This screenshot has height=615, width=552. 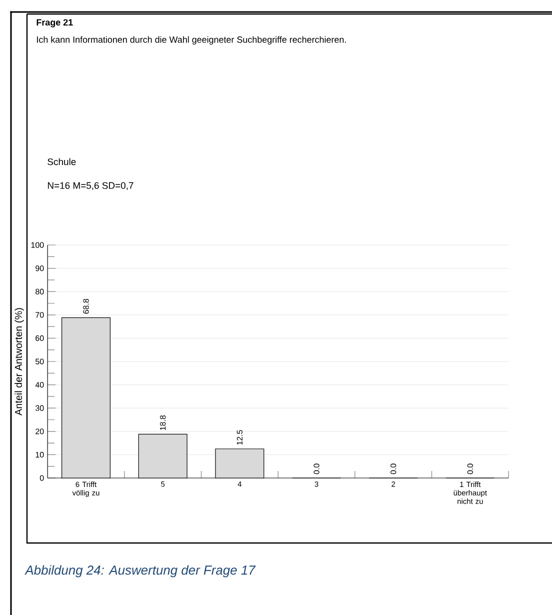 What do you see at coordinates (19, 362) in the screenshot?
I see `y-axis-title: Anteil der Antworten (%)` at bounding box center [19, 362].